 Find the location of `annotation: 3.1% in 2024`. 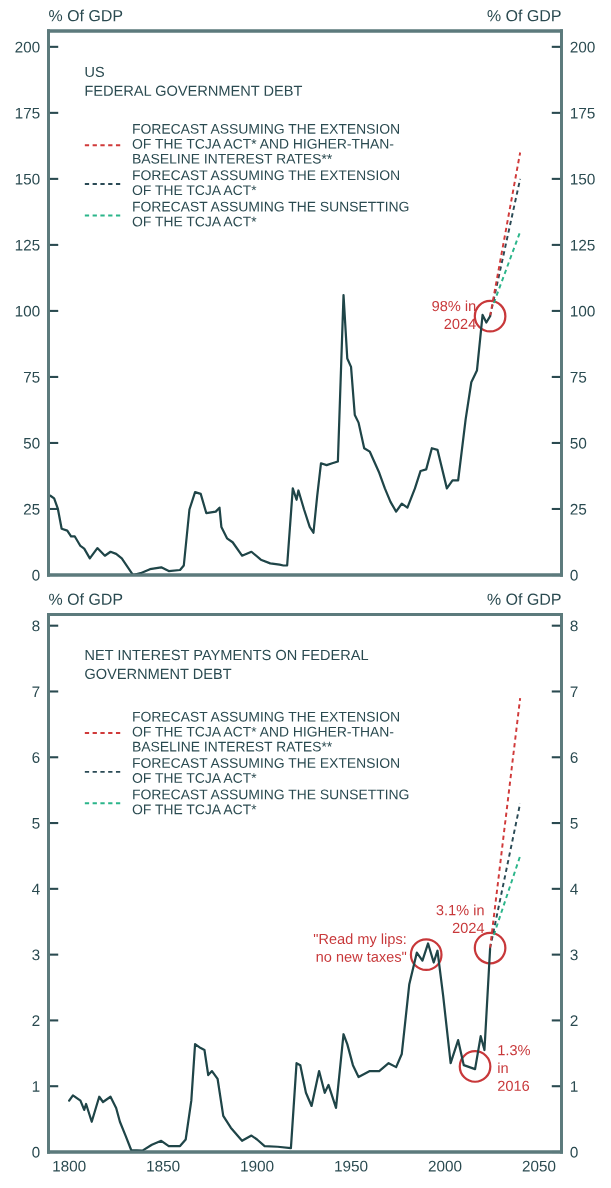

annotation: 3.1% in 2024 is located at coordinates (460, 919).